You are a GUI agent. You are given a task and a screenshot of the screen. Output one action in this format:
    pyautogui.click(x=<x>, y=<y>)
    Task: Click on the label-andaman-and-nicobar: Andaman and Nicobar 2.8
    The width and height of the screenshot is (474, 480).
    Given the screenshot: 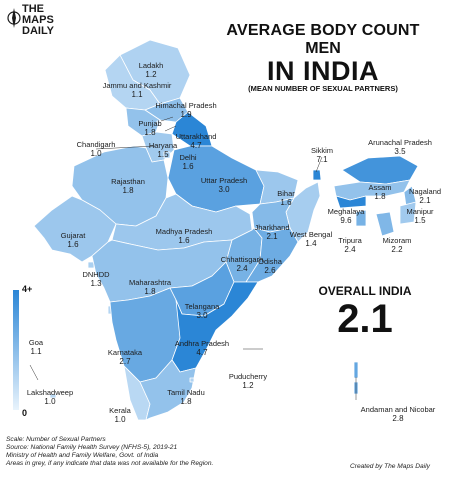 What is the action you would take?
    pyautogui.click(x=398, y=414)
    